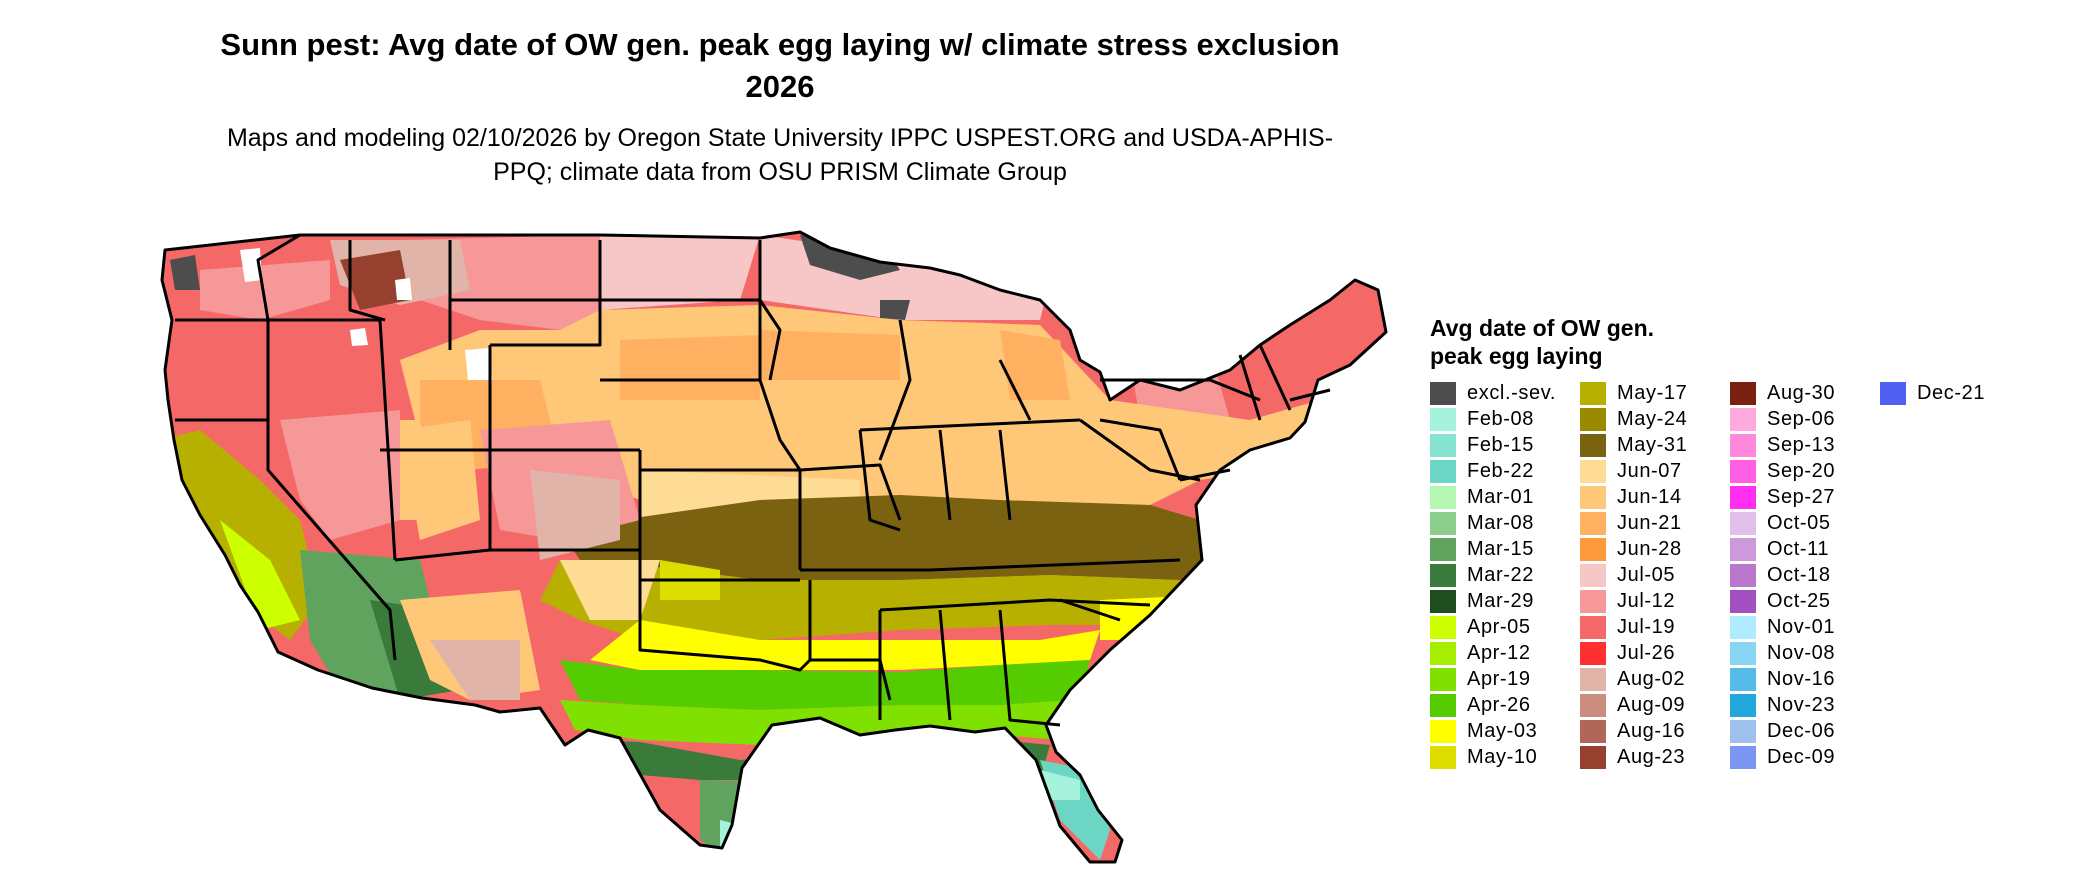  I want to click on legend-item: Jun-07, so click(1631, 471).